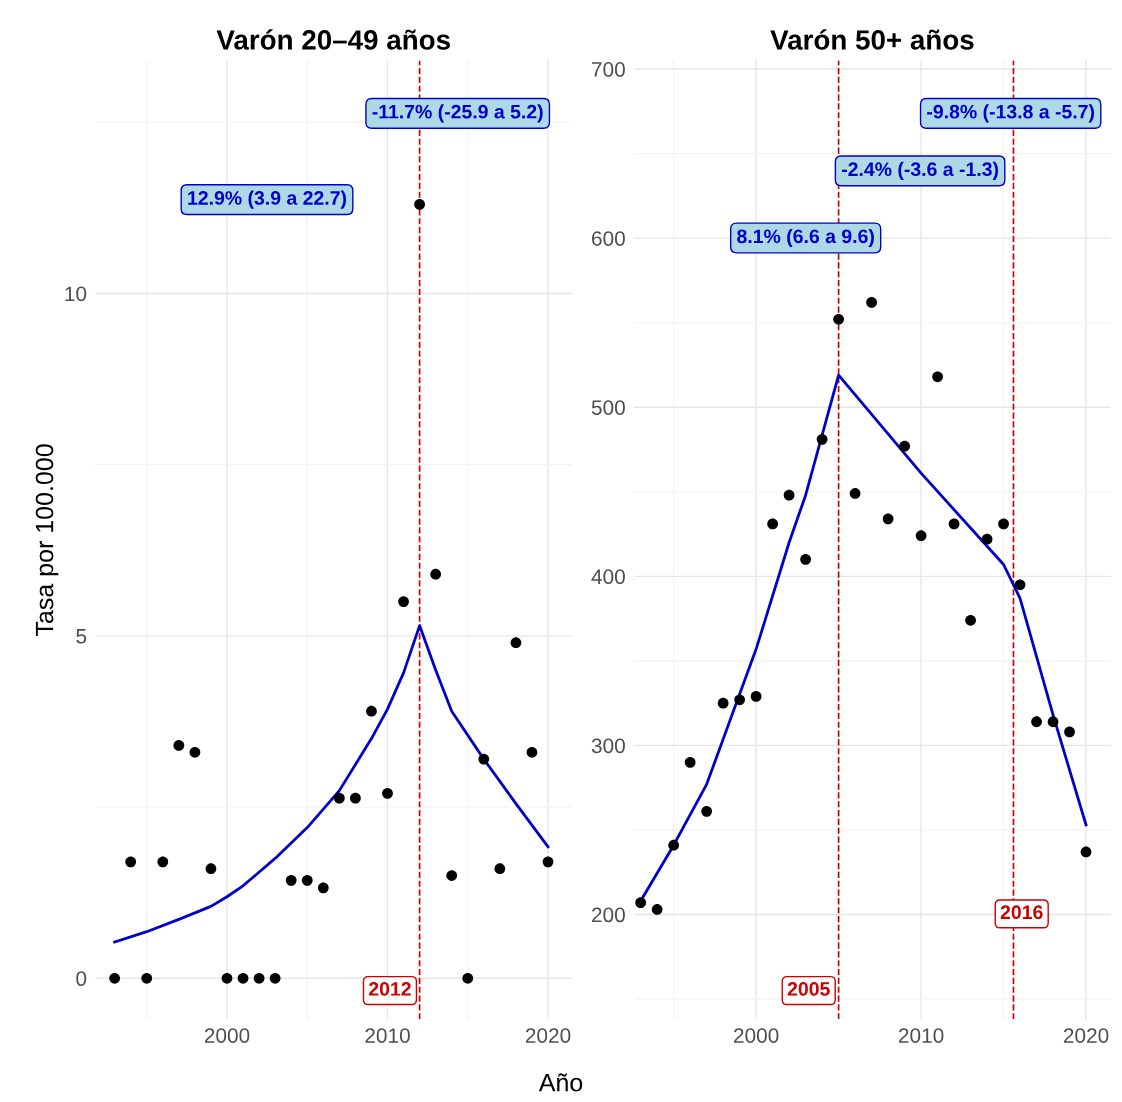 The height and width of the screenshot is (1102, 1122). I want to click on y-tick-label: 10, so click(76, 294).